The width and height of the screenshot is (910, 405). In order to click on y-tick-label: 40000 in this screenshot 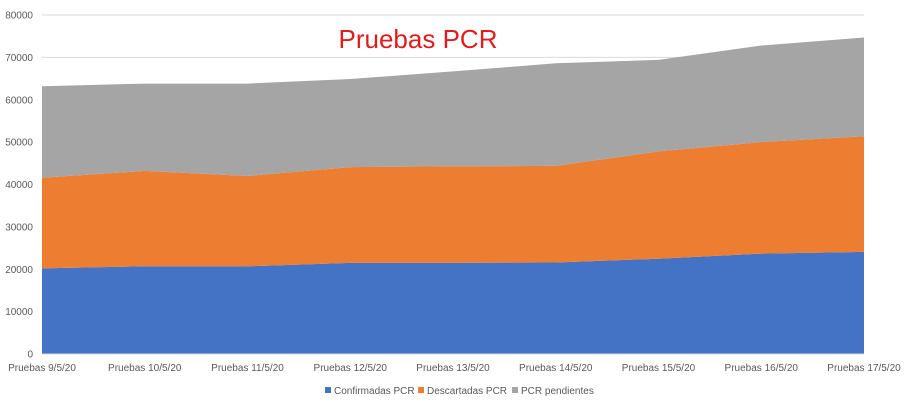, I will do `click(19, 185)`.